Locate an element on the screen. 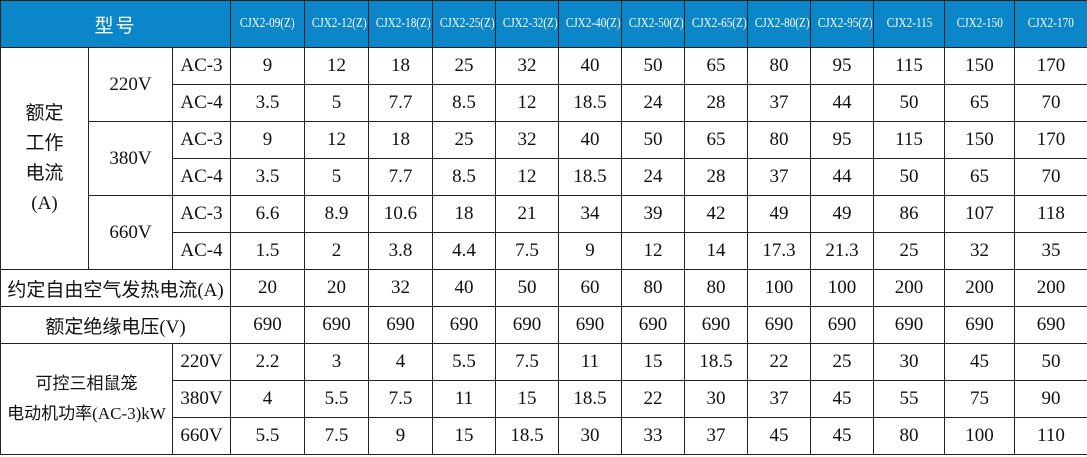 This screenshot has height=457, width=1087. label-line: 工作 is located at coordinates (44, 143).